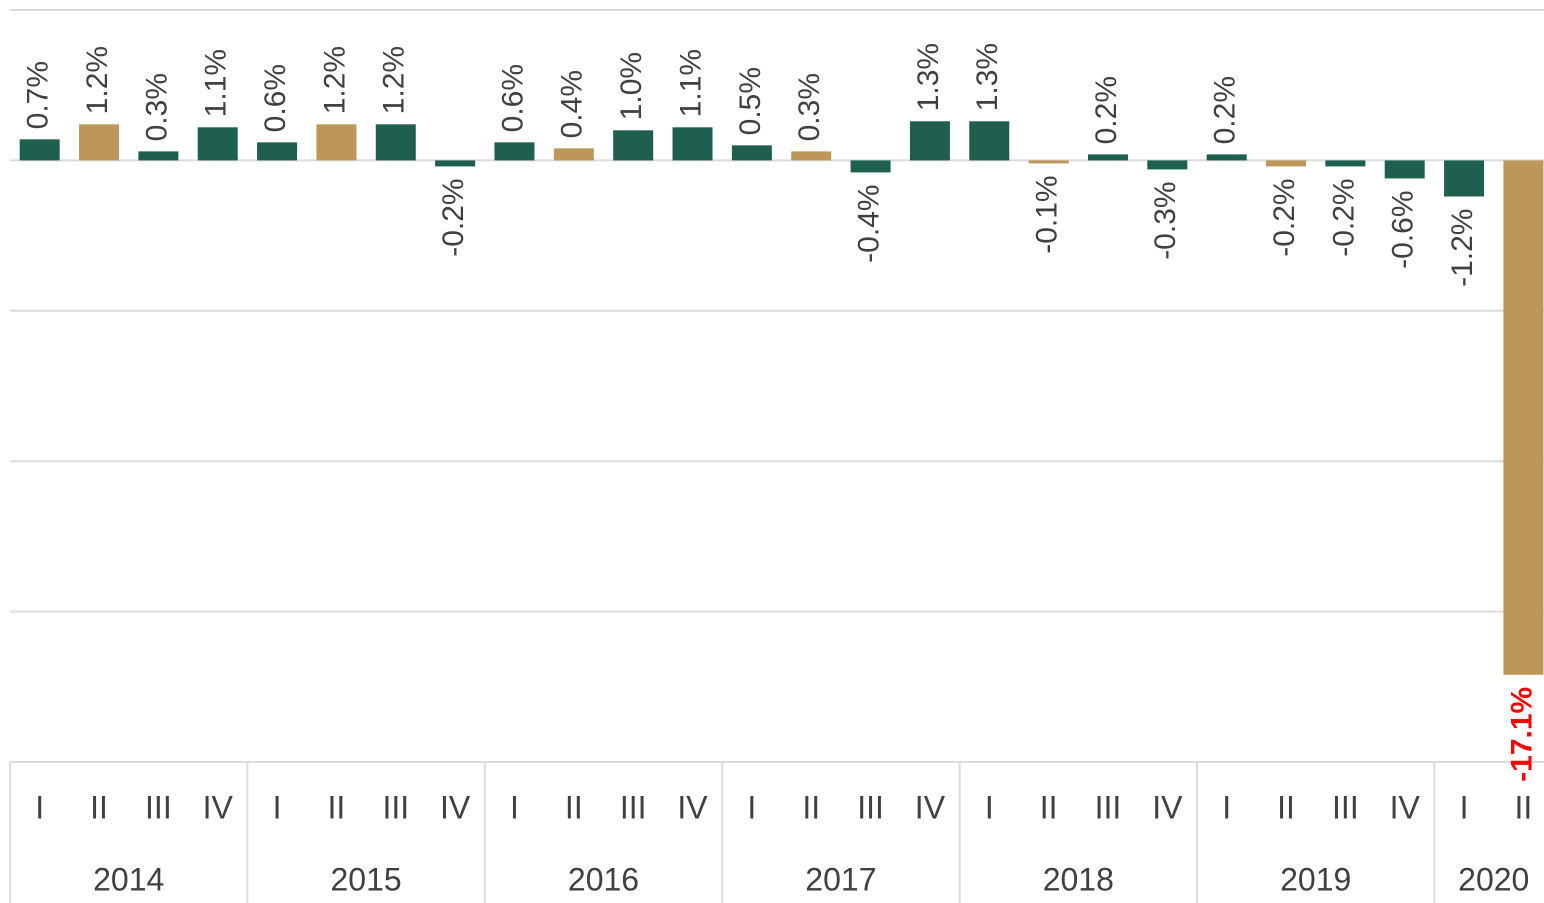 The width and height of the screenshot is (1544, 903). What do you see at coordinates (603, 879) in the screenshot?
I see `year-label: 2016` at bounding box center [603, 879].